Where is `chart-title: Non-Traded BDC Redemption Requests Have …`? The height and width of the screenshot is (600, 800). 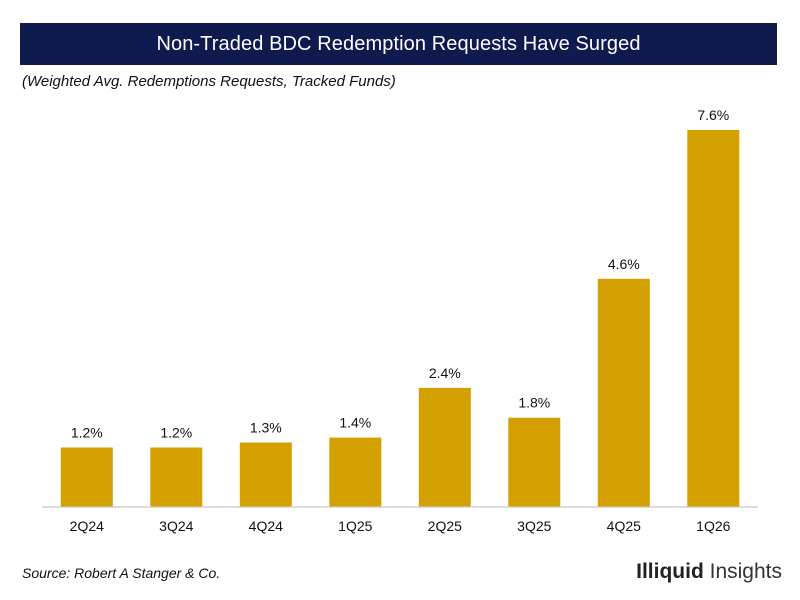 chart-title: Non-Traded BDC Redemption Requests Have … is located at coordinates (398, 44).